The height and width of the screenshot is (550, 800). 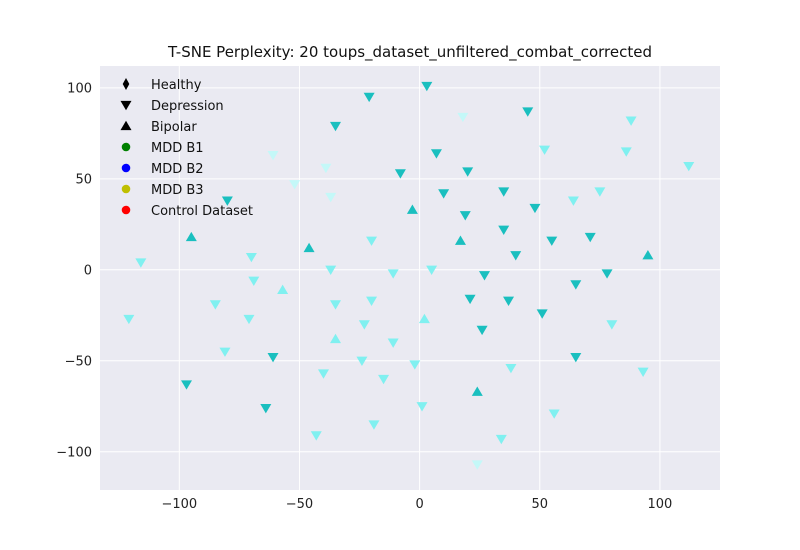 I want to click on legend-label: Depression, so click(x=187, y=106).